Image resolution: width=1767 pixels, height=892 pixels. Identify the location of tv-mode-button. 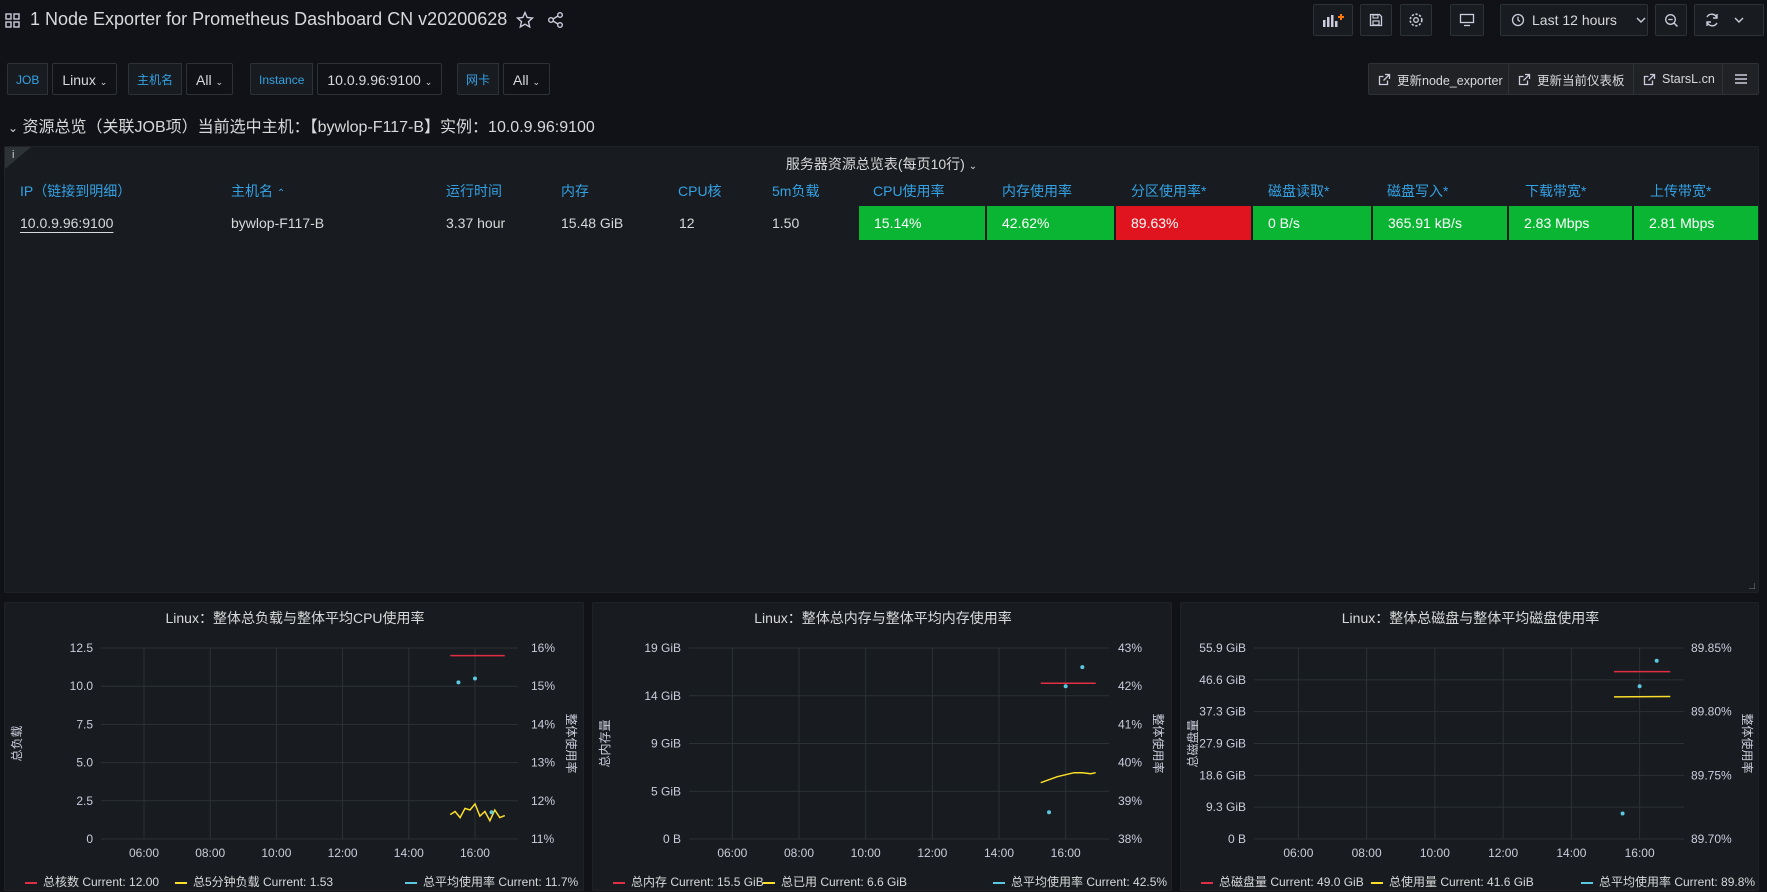
(1467, 20).